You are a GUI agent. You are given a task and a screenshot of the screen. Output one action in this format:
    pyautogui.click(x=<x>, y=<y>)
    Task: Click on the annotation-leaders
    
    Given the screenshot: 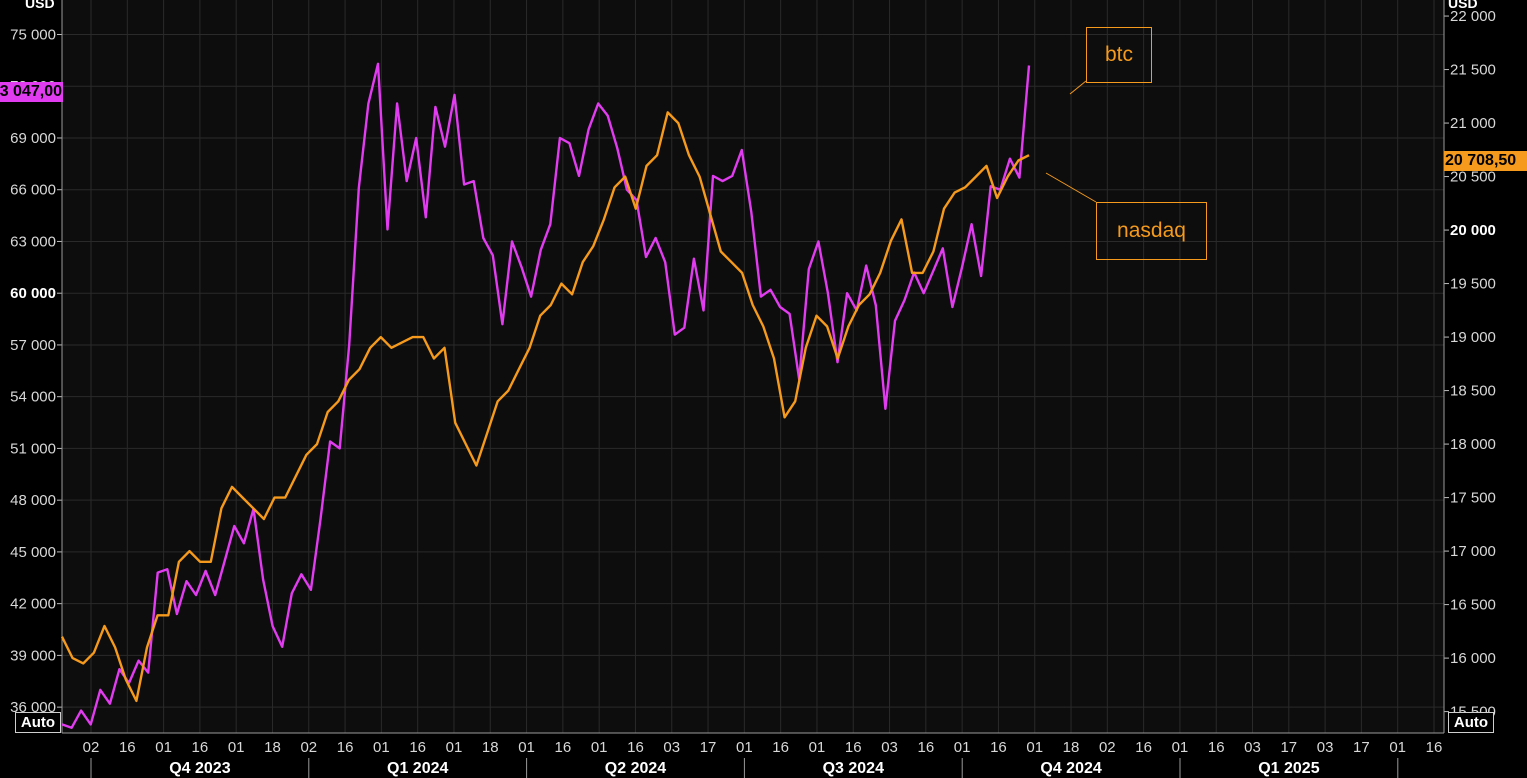 What is the action you would take?
    pyautogui.click(x=1071, y=141)
    